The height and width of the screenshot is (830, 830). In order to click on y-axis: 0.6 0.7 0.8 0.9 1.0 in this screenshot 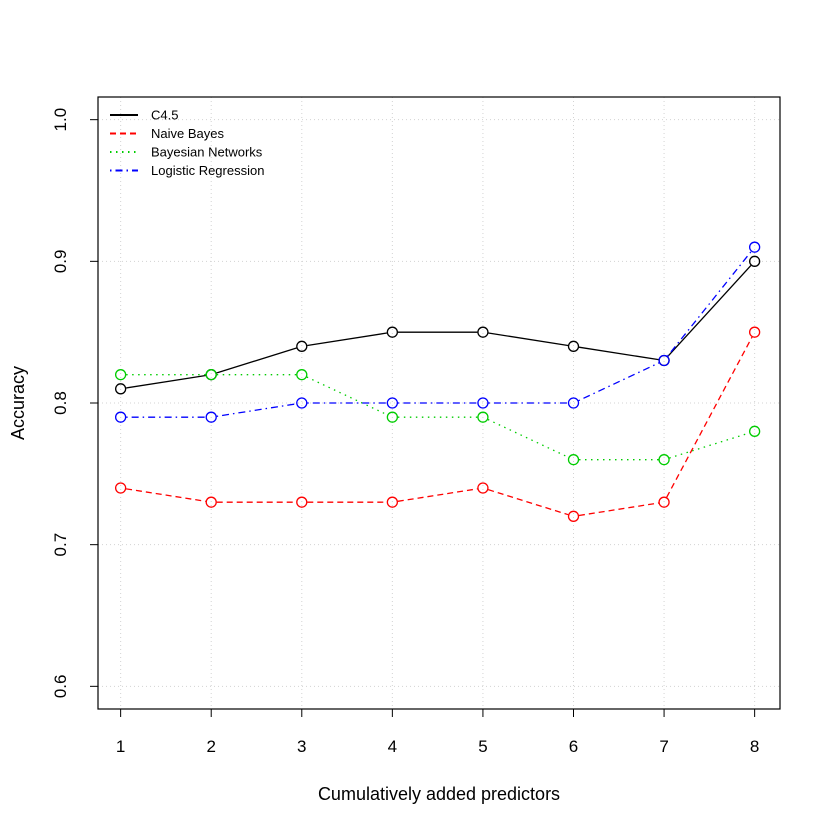, I will do `click(74, 403)`.